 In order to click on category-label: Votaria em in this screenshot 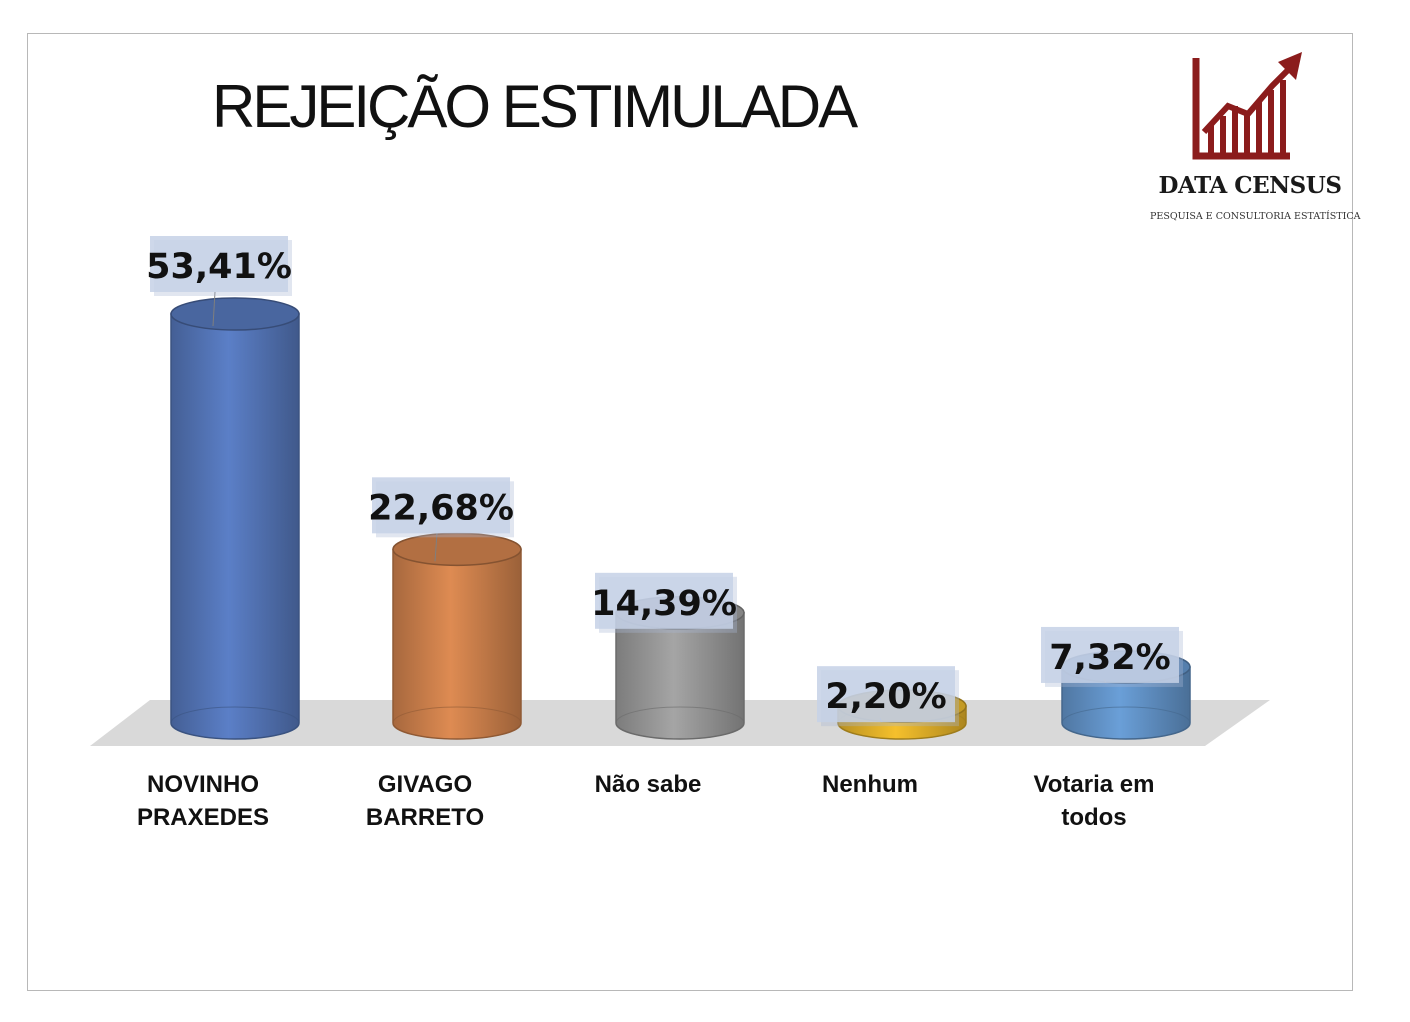, I will do `click(1094, 784)`.